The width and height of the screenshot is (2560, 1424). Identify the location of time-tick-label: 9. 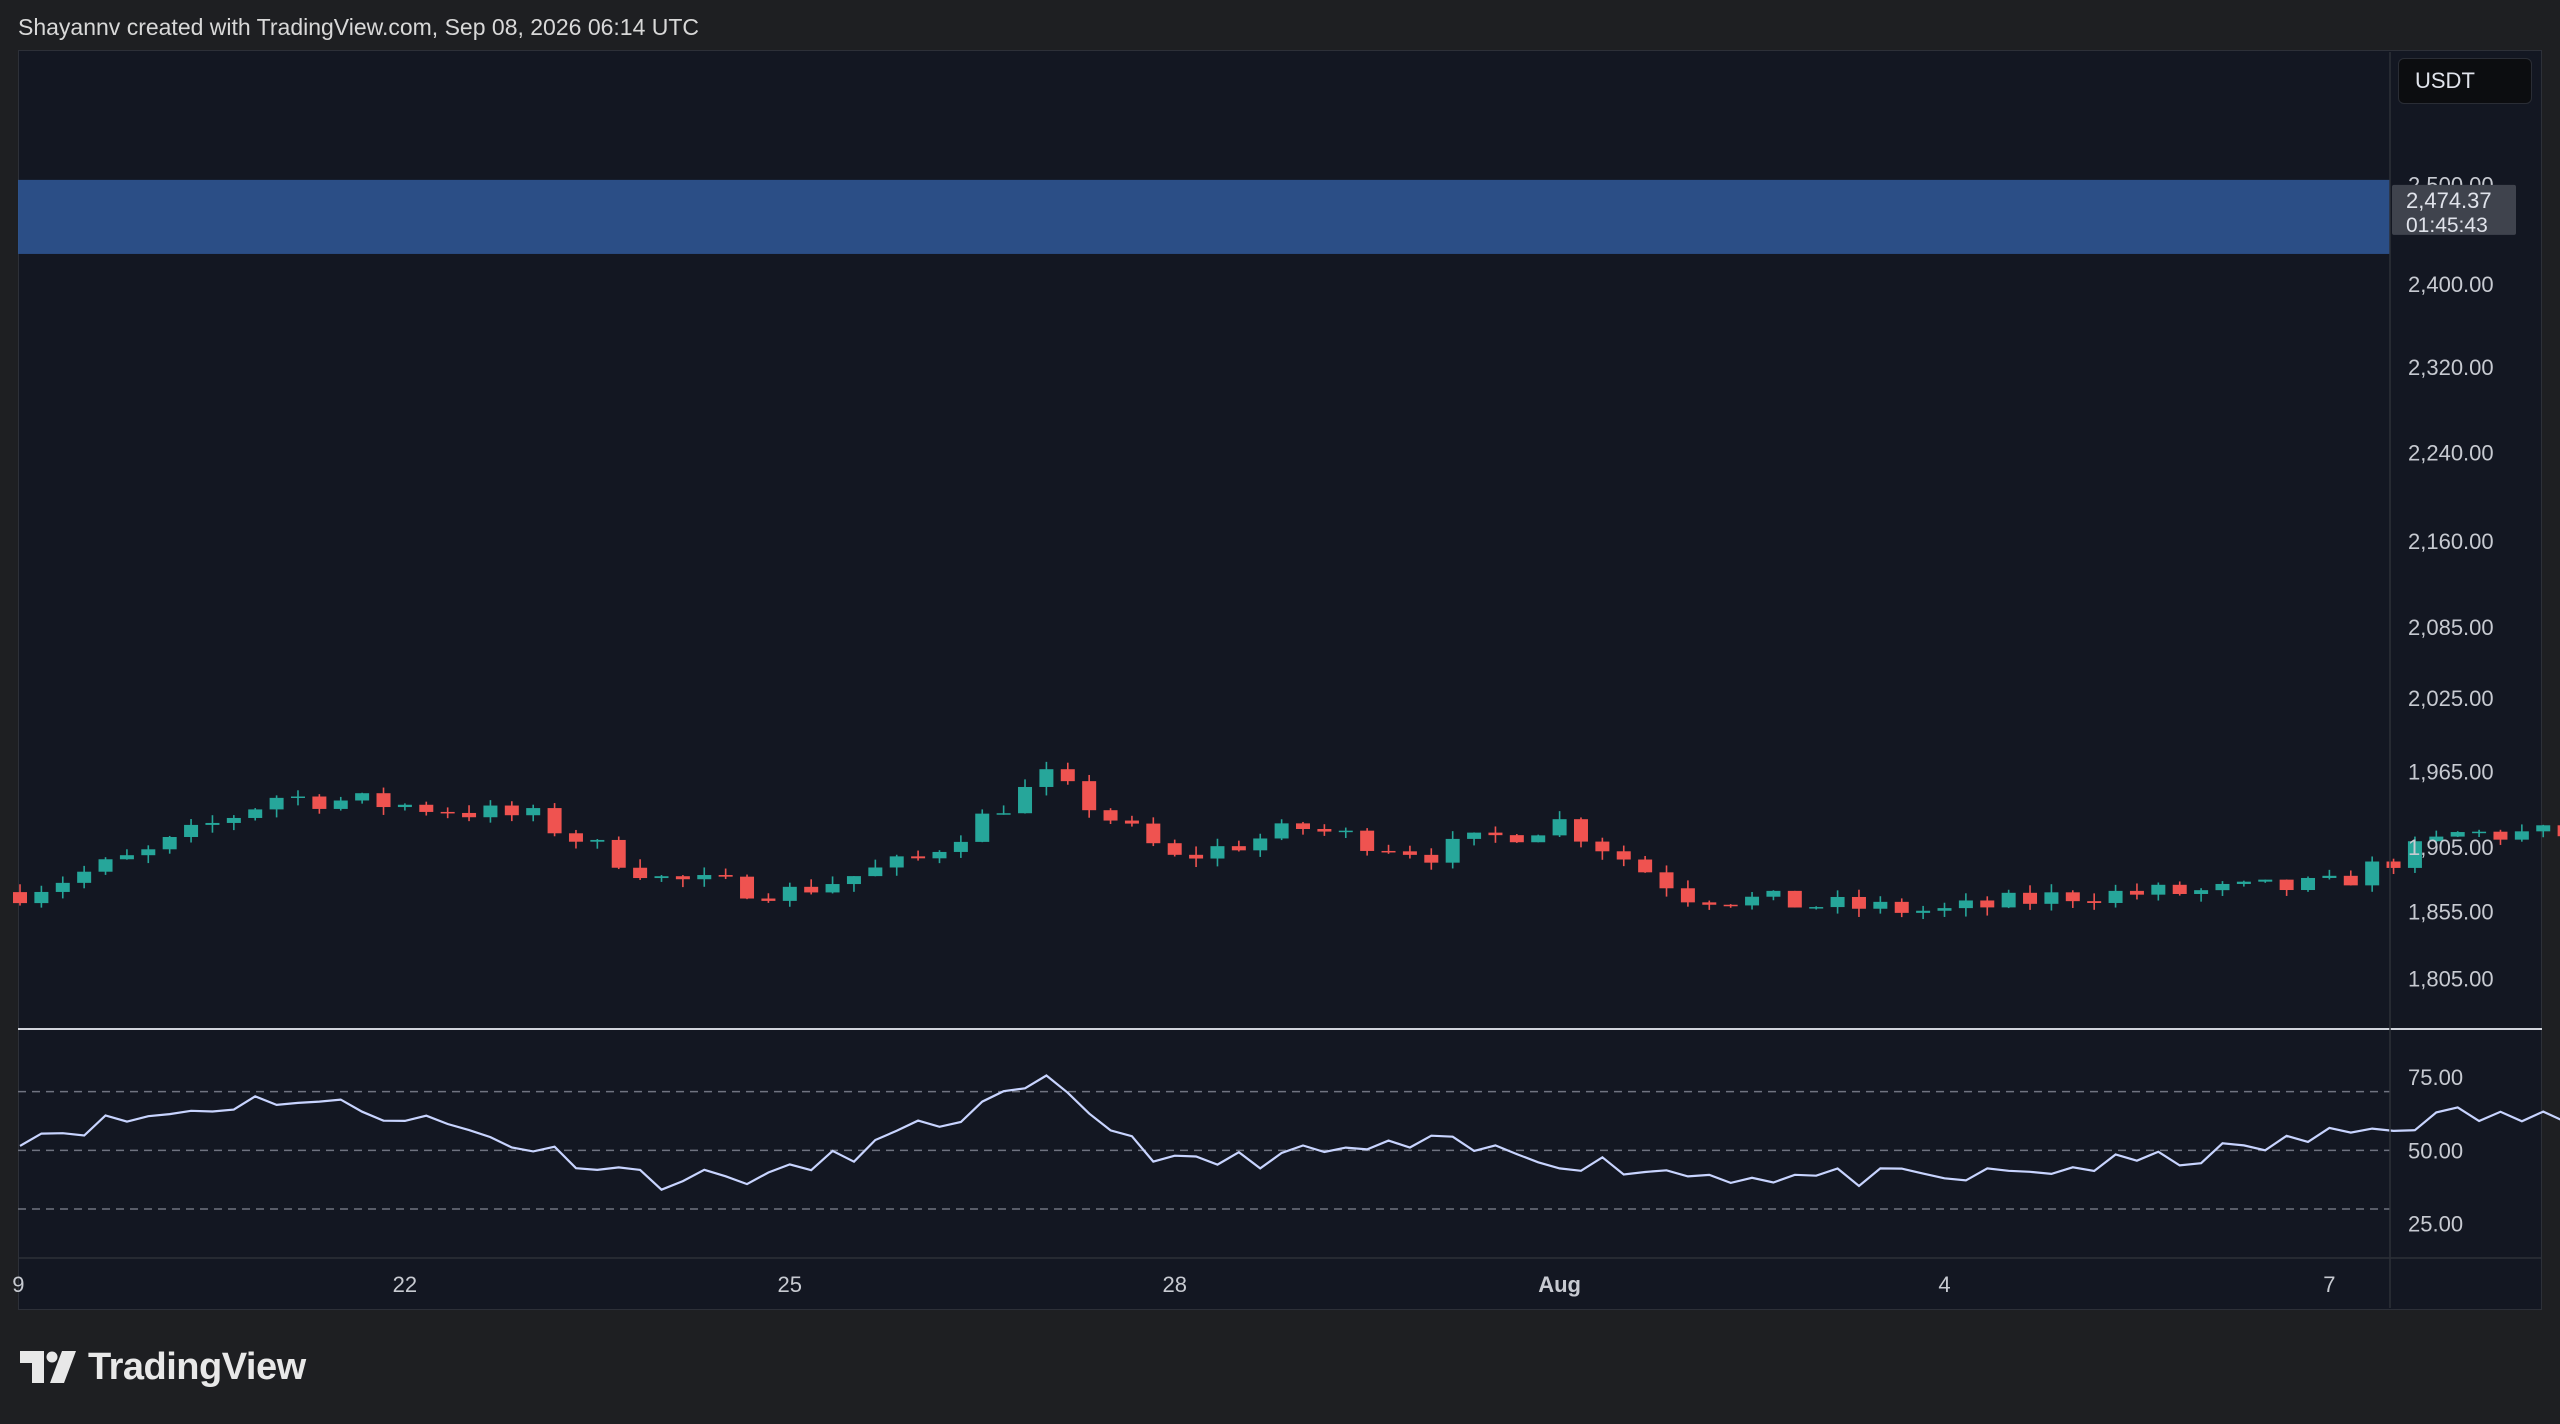
(18, 1284).